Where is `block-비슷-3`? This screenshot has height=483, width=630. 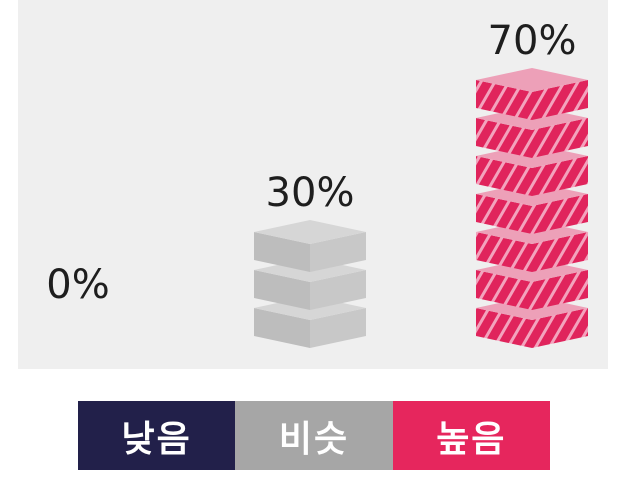
block-비슷-3 is located at coordinates (310, 246).